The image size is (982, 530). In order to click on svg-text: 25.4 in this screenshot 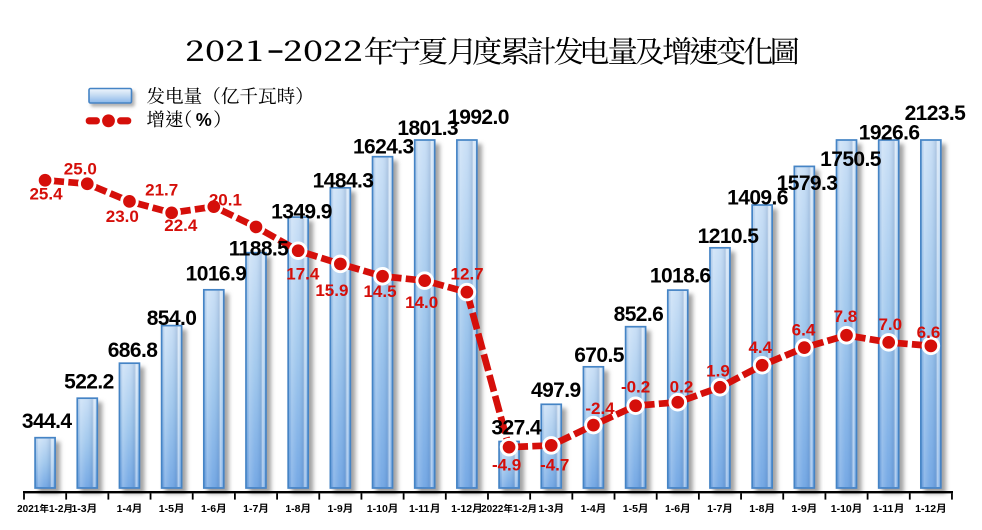, I will do `click(46, 193)`.